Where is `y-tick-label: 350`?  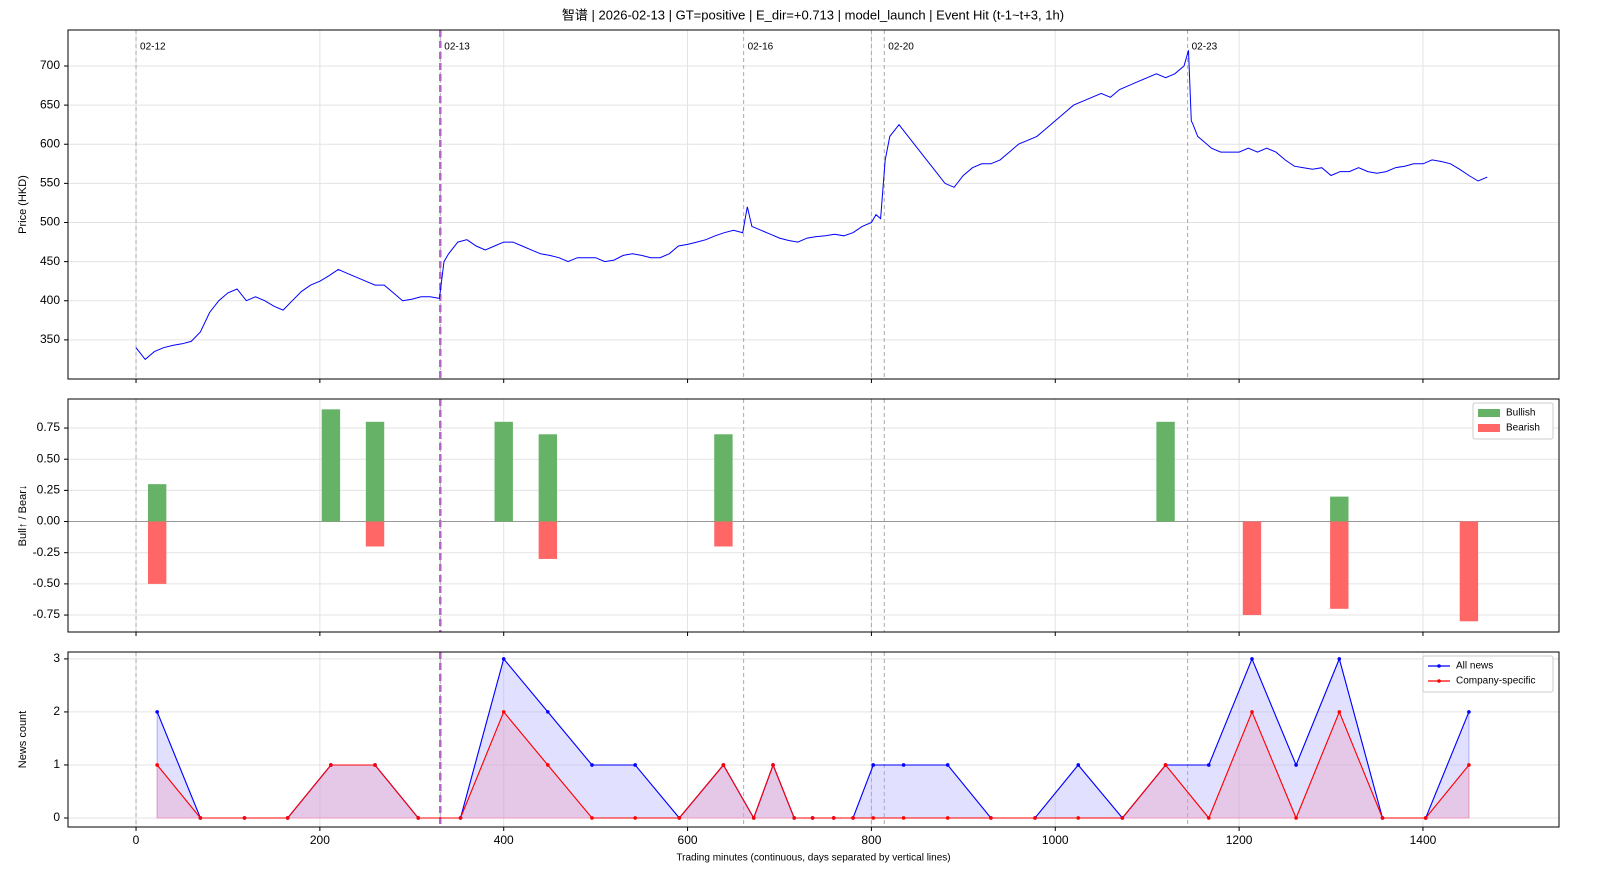
y-tick-label: 350 is located at coordinates (50, 339).